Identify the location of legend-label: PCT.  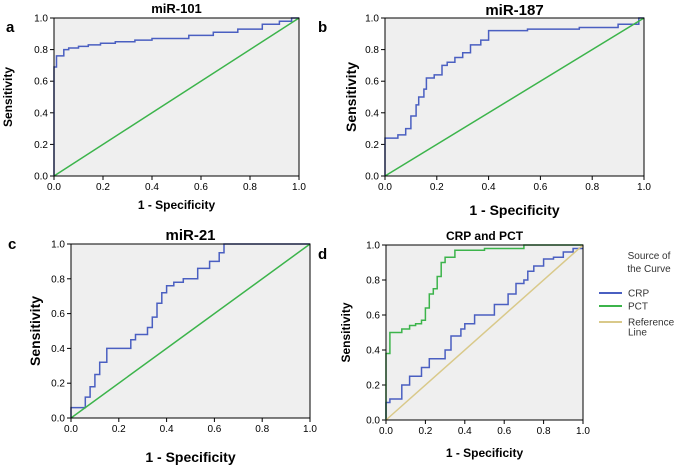
(638, 307).